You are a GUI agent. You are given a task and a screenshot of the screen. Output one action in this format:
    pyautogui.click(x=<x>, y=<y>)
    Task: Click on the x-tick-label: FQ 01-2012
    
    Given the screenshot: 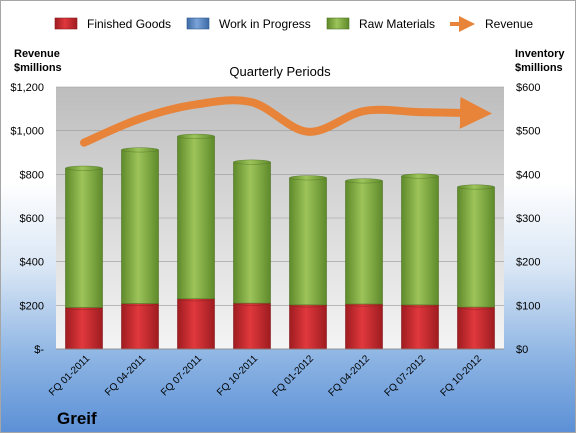 What is the action you would take?
    pyautogui.click(x=294, y=376)
    